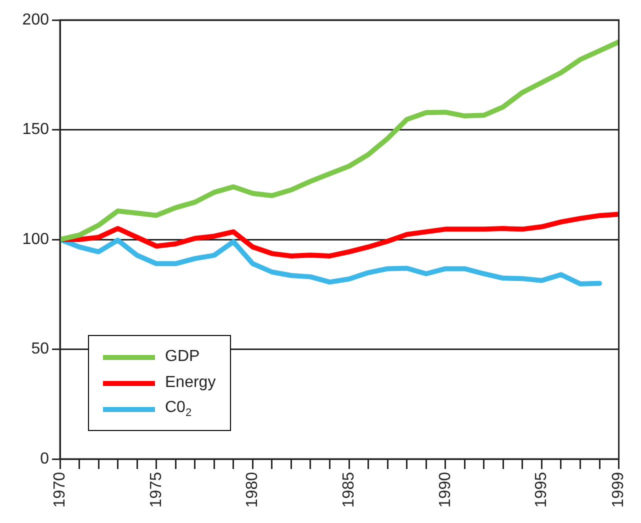 The width and height of the screenshot is (641, 523). Describe the element at coordinates (349, 490) in the screenshot. I see `x-tick-label: 1985` at that location.